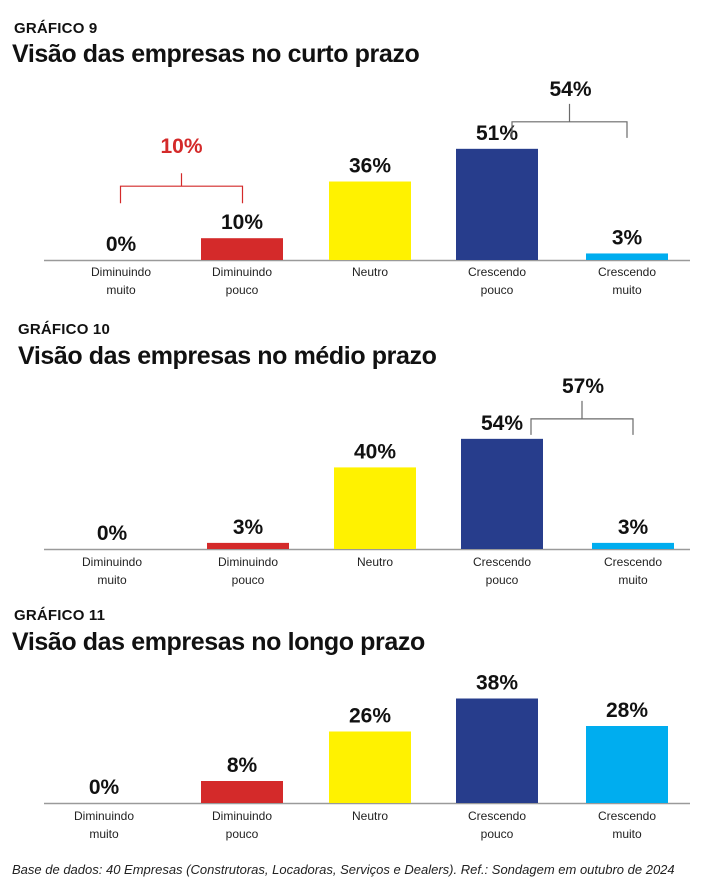 This screenshot has width=725, height=886. Describe the element at coordinates (218, 642) in the screenshot. I see `chart-title: Visão das empresas no longo prazo` at that location.